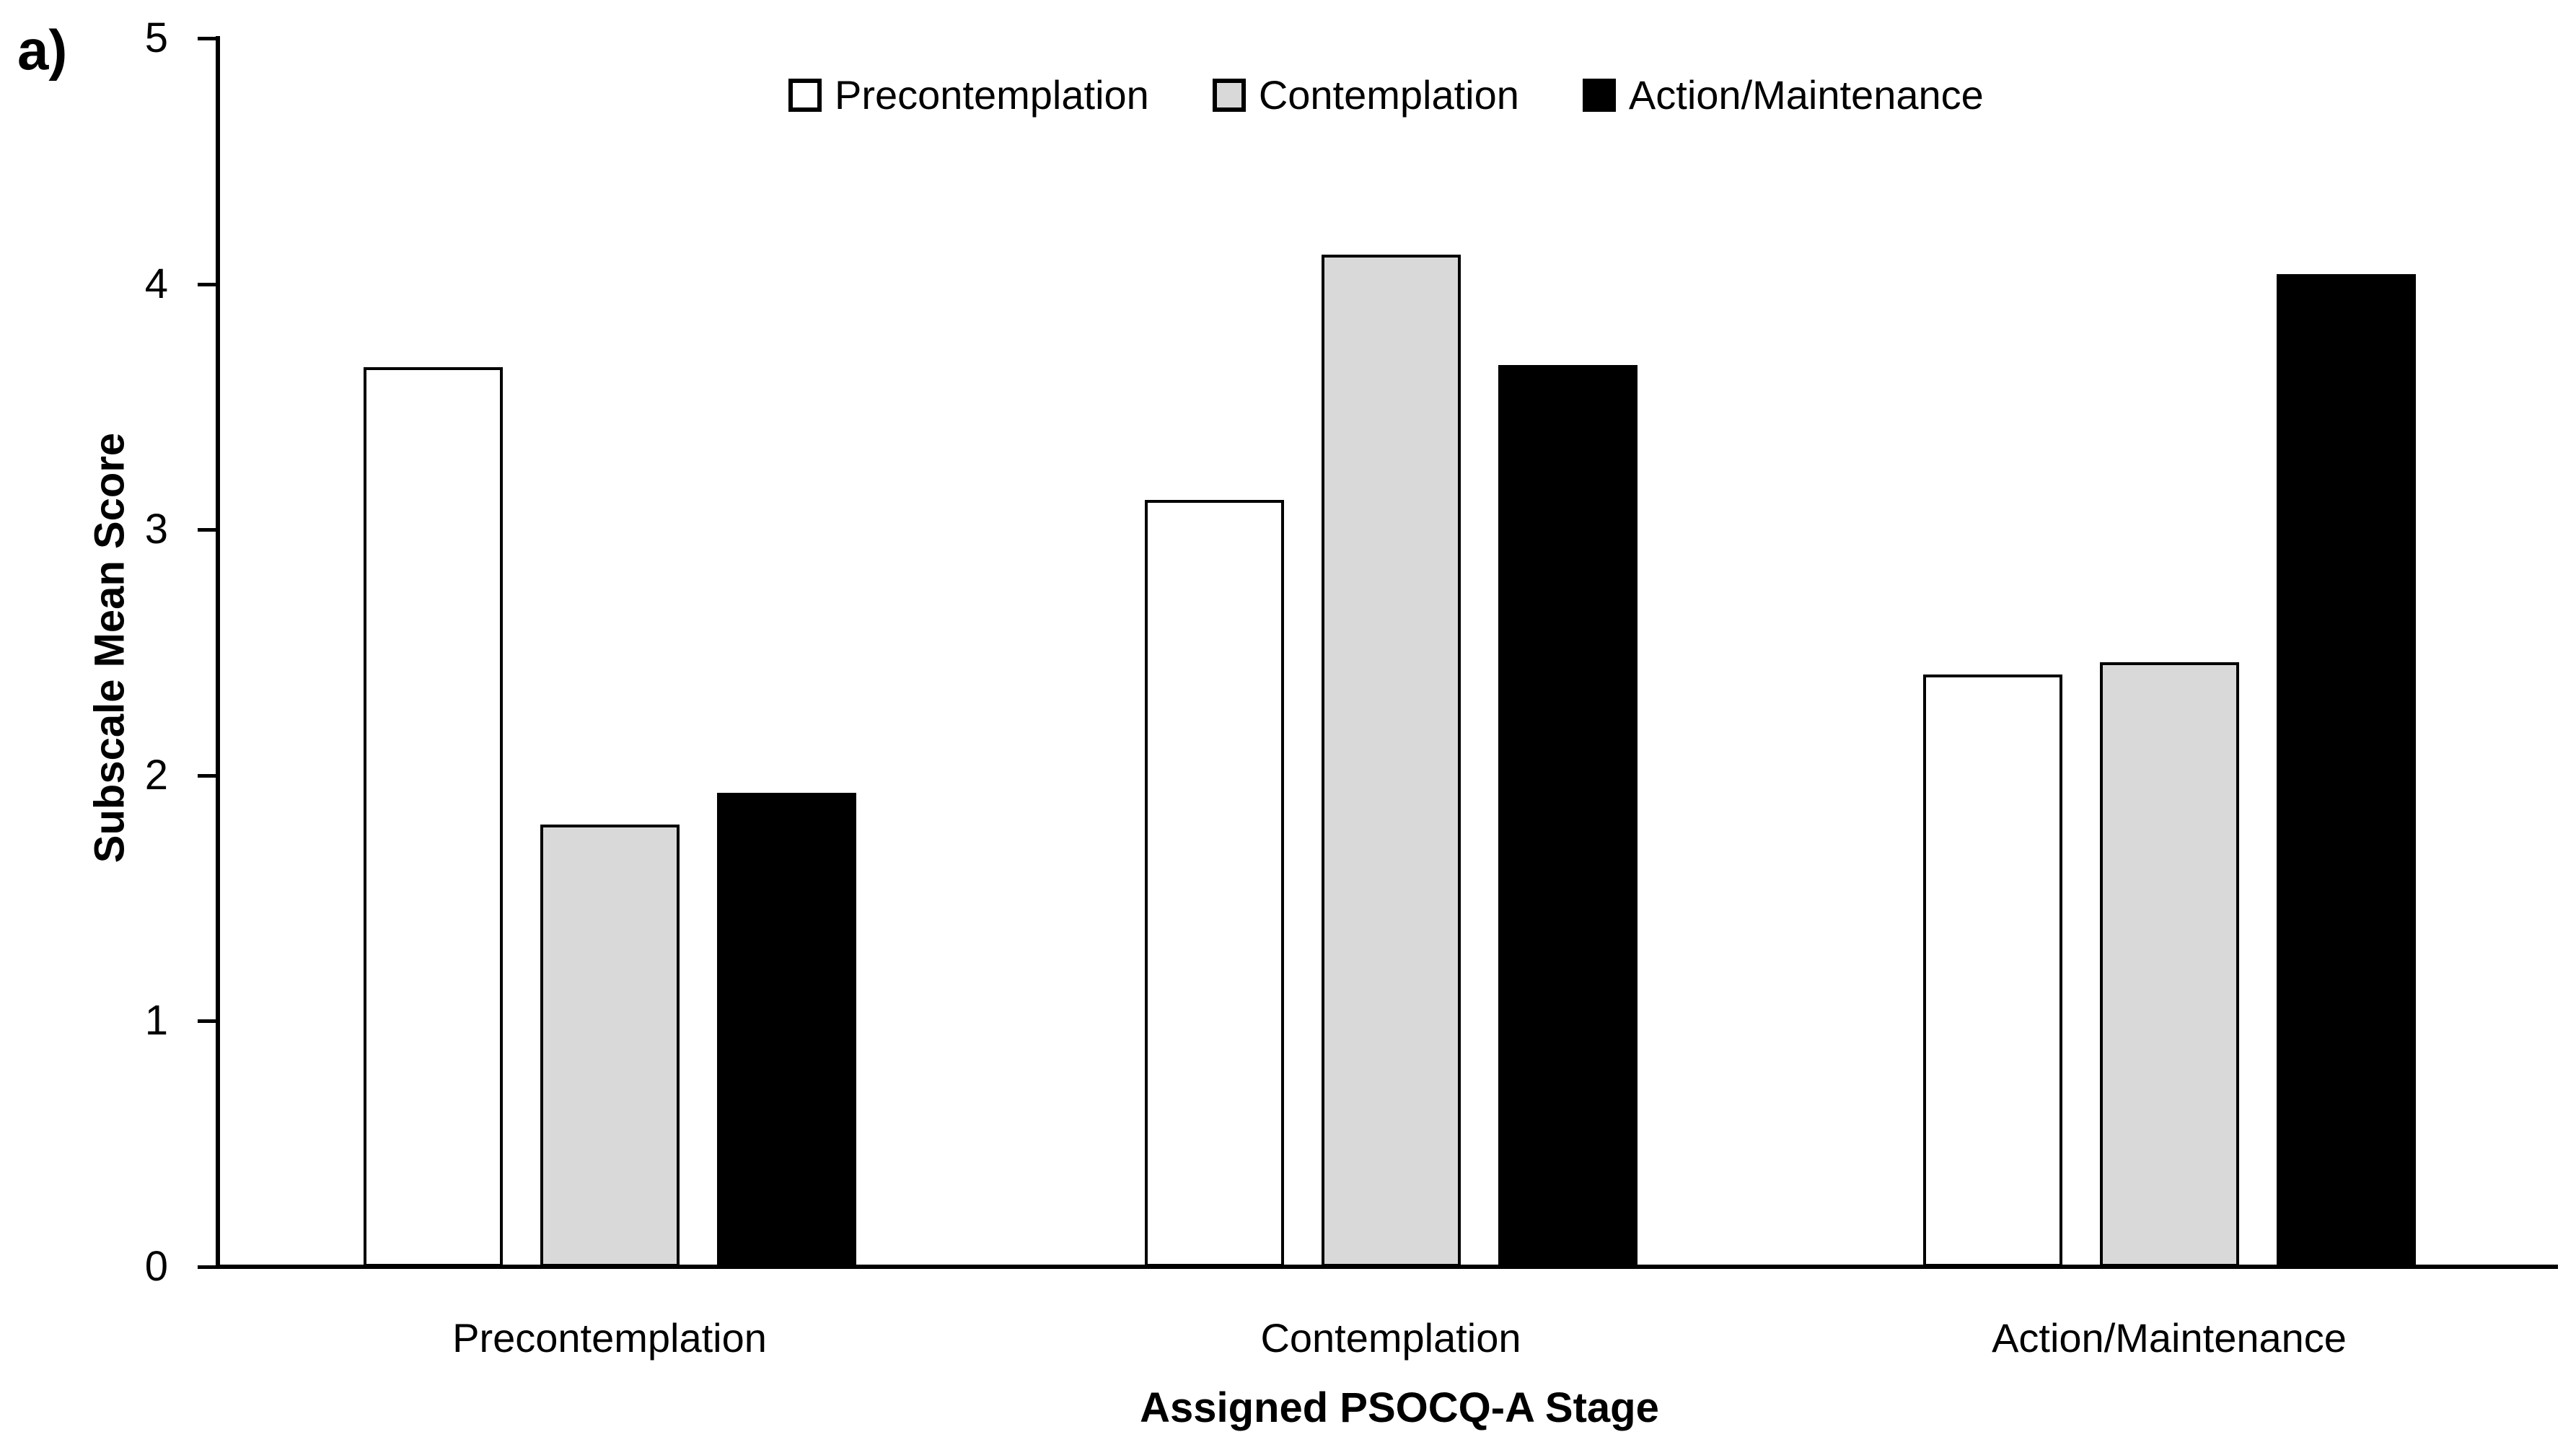  Describe the element at coordinates (218, 653) in the screenshot. I see `y-axis-line` at that location.